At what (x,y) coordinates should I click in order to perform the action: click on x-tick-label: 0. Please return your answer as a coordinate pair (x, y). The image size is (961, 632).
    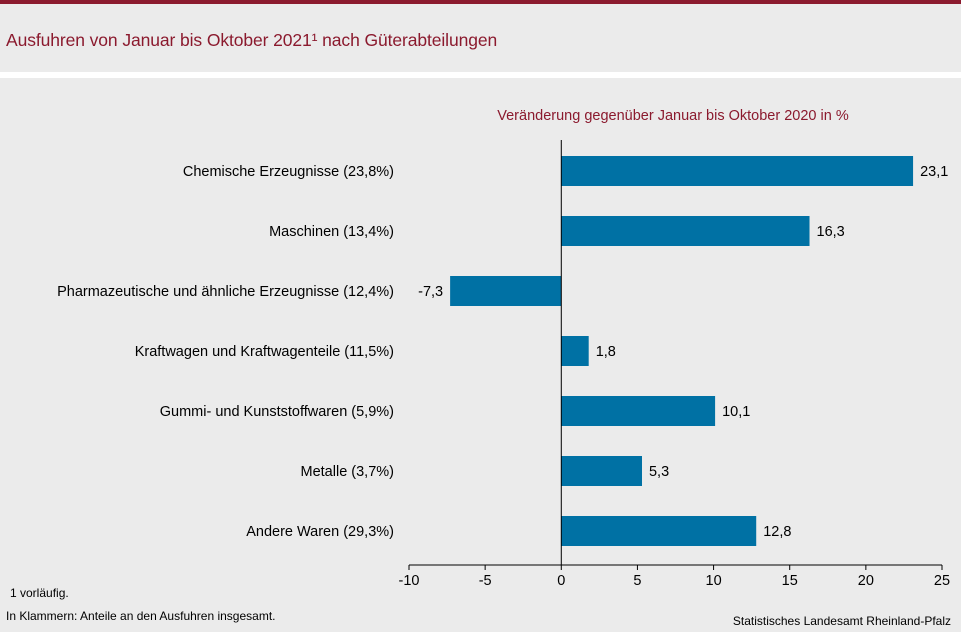
    Looking at the image, I should click on (561, 580).